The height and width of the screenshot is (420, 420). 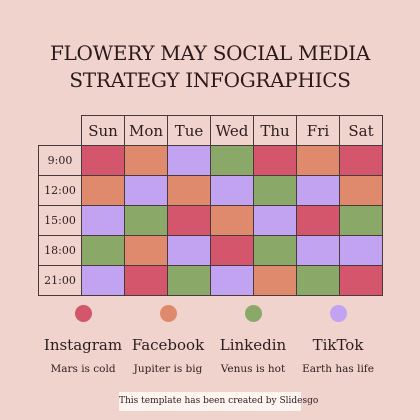 I want to click on legend-item-facebook: Facebook Jupiter is big, so click(x=168, y=337).